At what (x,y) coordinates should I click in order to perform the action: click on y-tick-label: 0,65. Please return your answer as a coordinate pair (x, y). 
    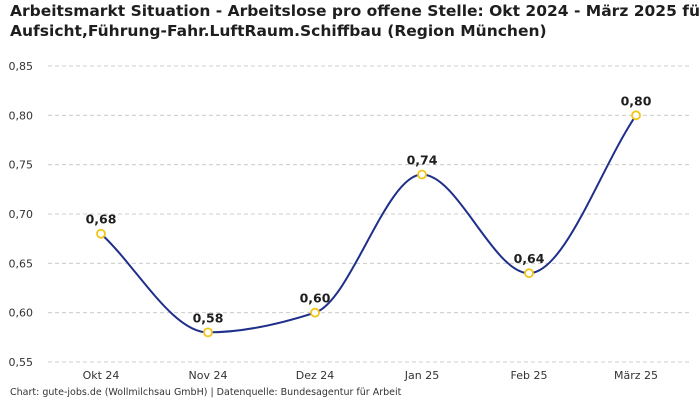
    Looking at the image, I should click on (21, 263).